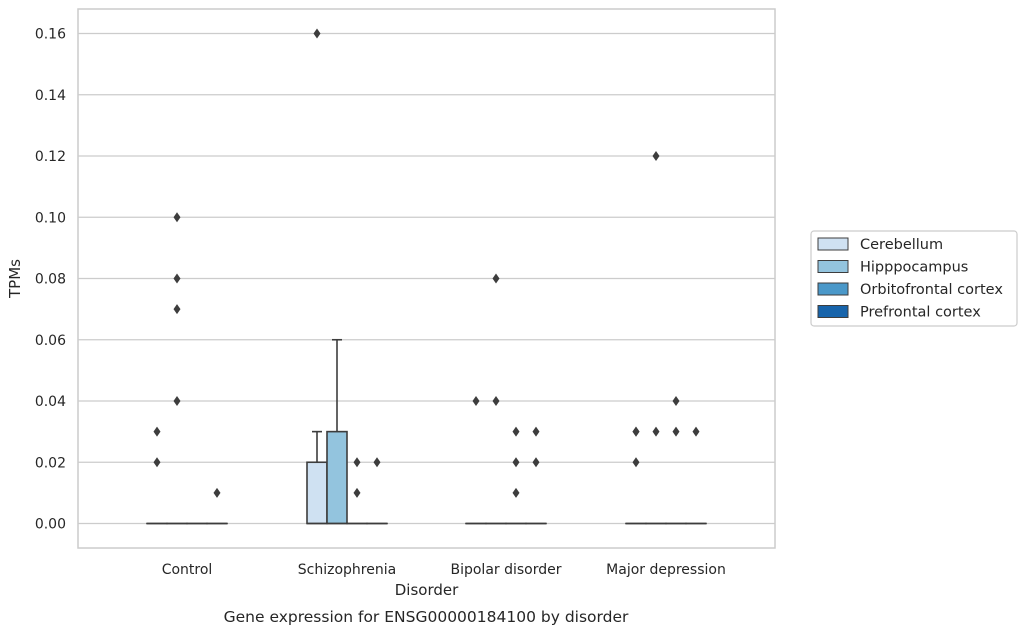 Image resolution: width=1028 pixels, height=634 pixels. I want to click on x-tick-label: Major depression, so click(666, 570).